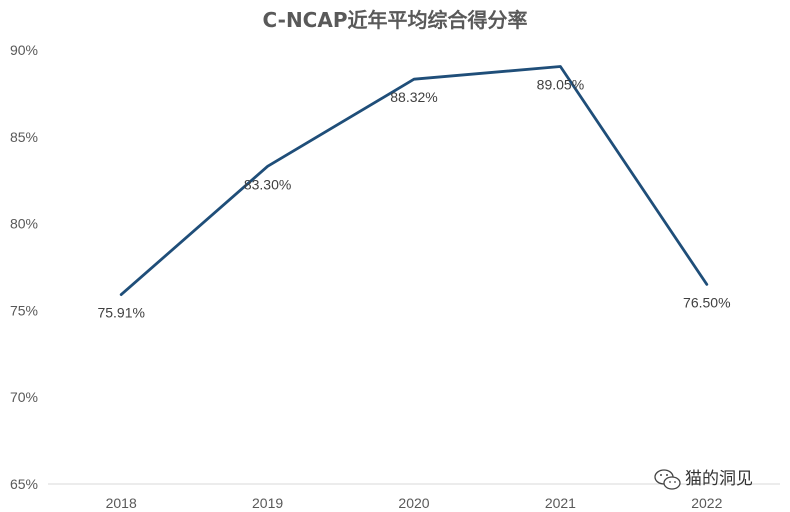  What do you see at coordinates (24, 310) in the screenshot?
I see `y-tick-label: 75%` at bounding box center [24, 310].